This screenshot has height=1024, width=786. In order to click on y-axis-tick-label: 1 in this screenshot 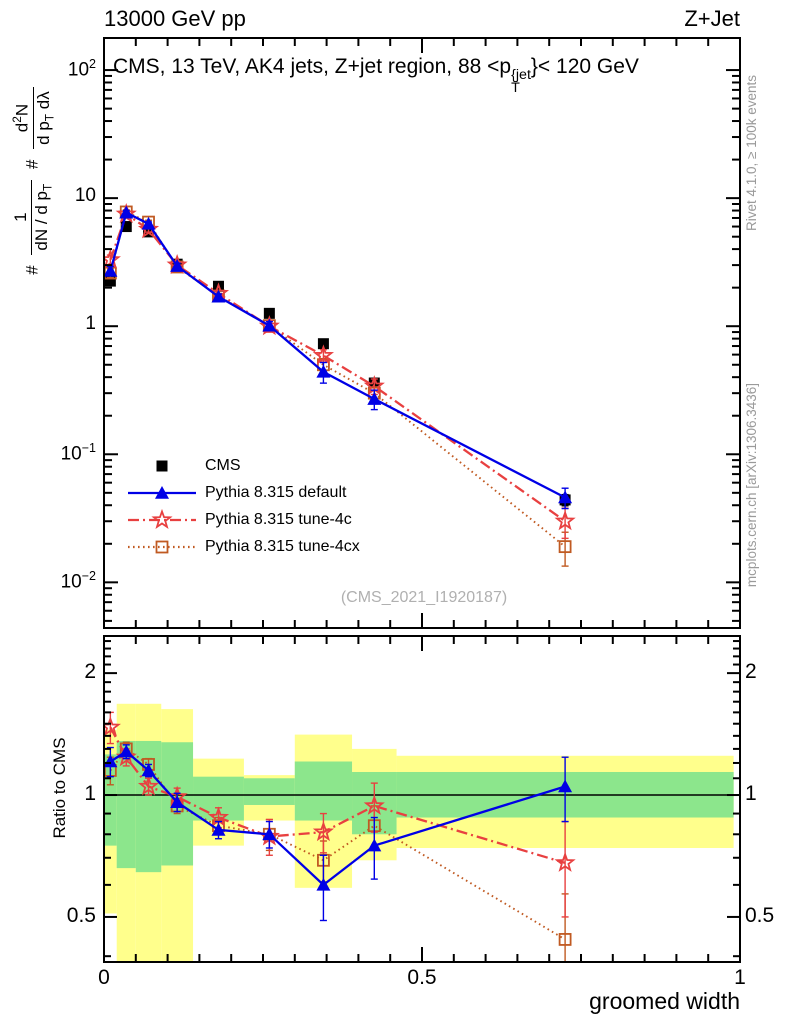, I will do `click(90, 324)`.